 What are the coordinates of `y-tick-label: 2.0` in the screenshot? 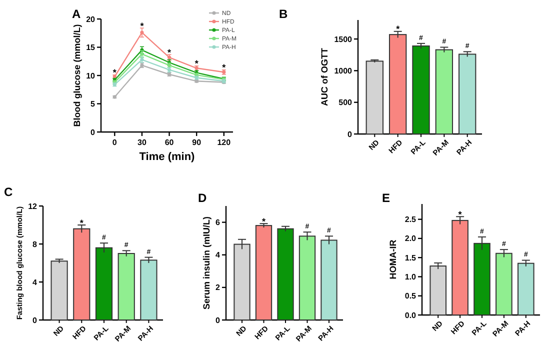 It's located at (410, 239).